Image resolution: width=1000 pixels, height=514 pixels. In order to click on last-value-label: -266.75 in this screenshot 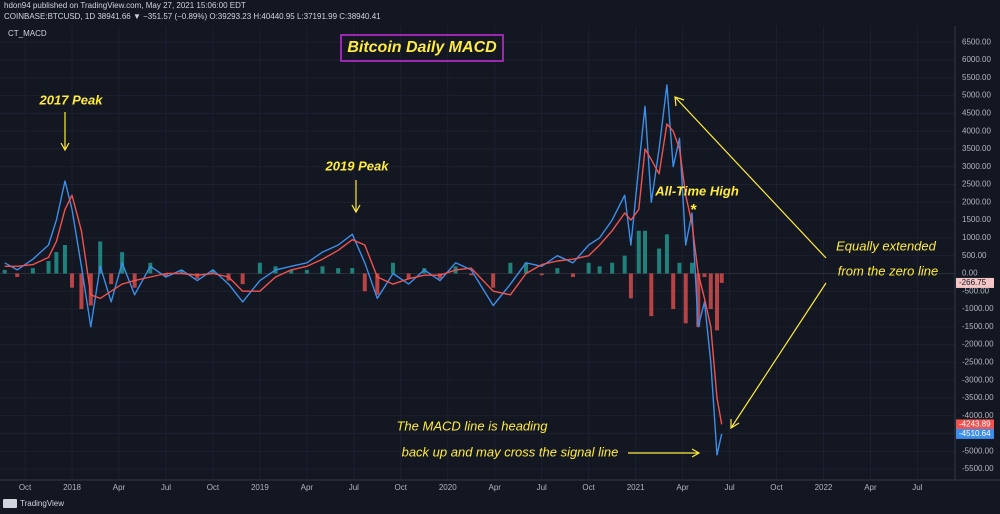, I will do `click(973, 282)`.